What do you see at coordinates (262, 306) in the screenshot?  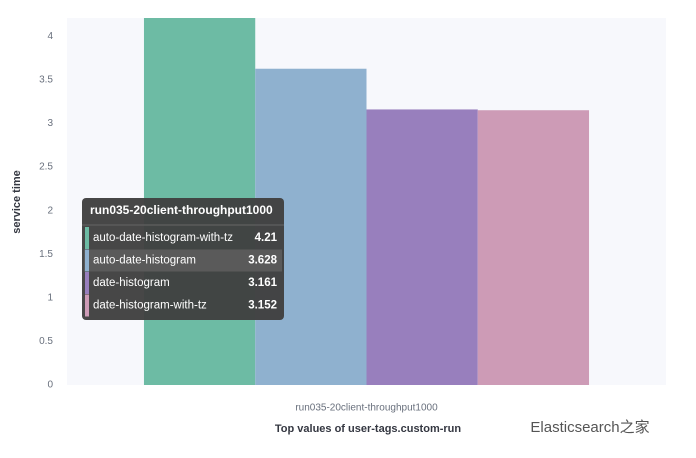 I see `tooltip-value: 3.152` at bounding box center [262, 306].